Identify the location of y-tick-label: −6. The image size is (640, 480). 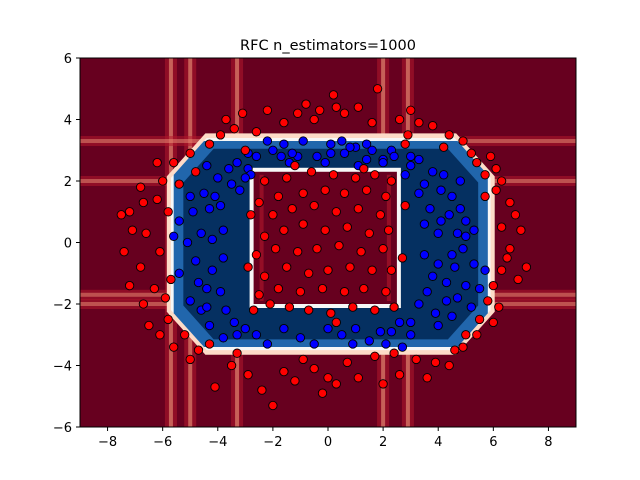
(62, 428).